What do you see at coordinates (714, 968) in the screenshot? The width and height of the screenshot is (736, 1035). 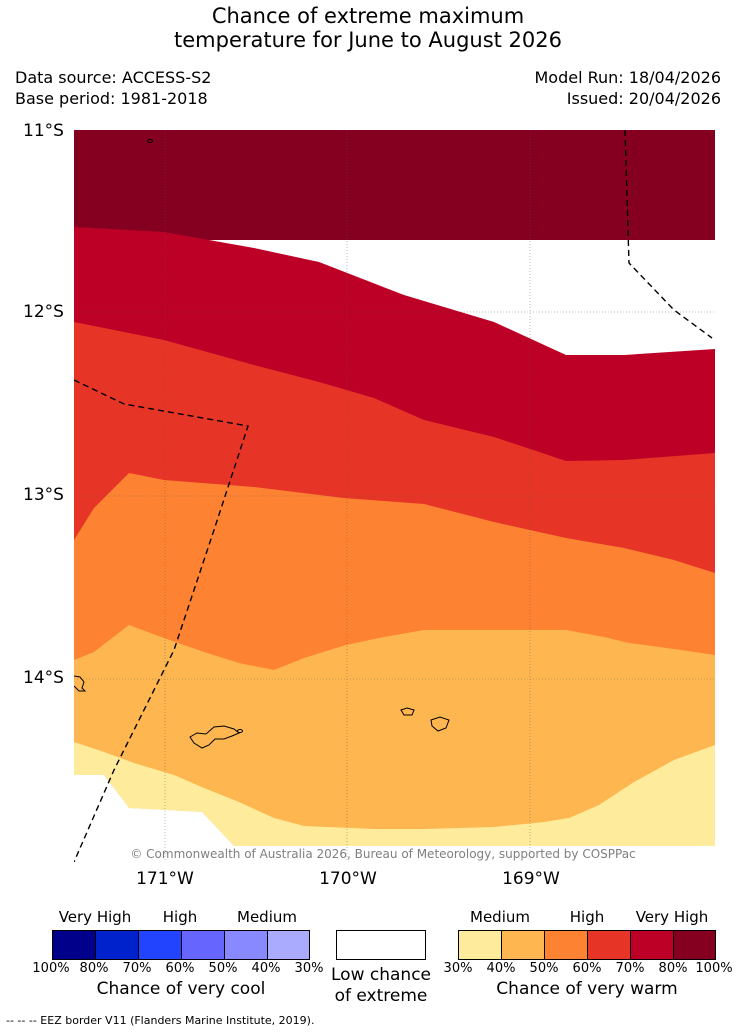 I see `legend-warm-tick: 100%` at bounding box center [714, 968].